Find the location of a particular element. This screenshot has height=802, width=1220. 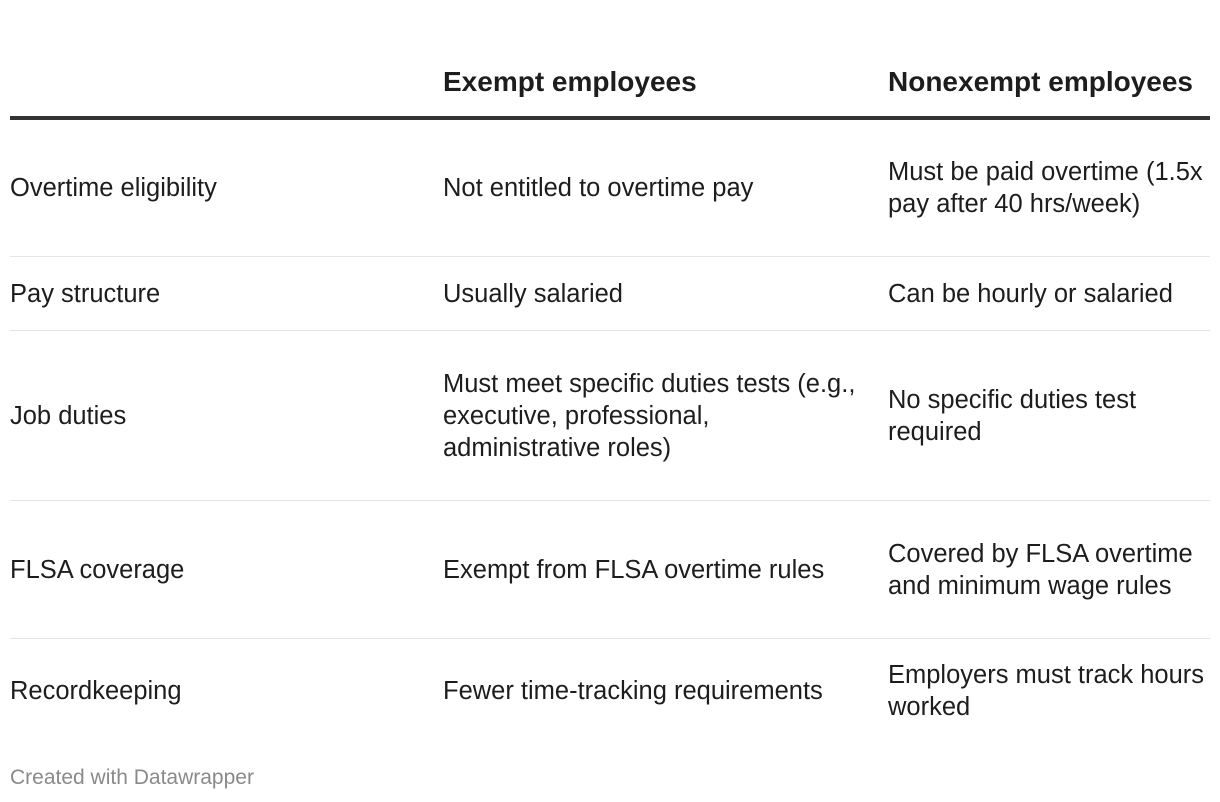

header-cell-exempt: Exempt employees is located at coordinates (665, 60).